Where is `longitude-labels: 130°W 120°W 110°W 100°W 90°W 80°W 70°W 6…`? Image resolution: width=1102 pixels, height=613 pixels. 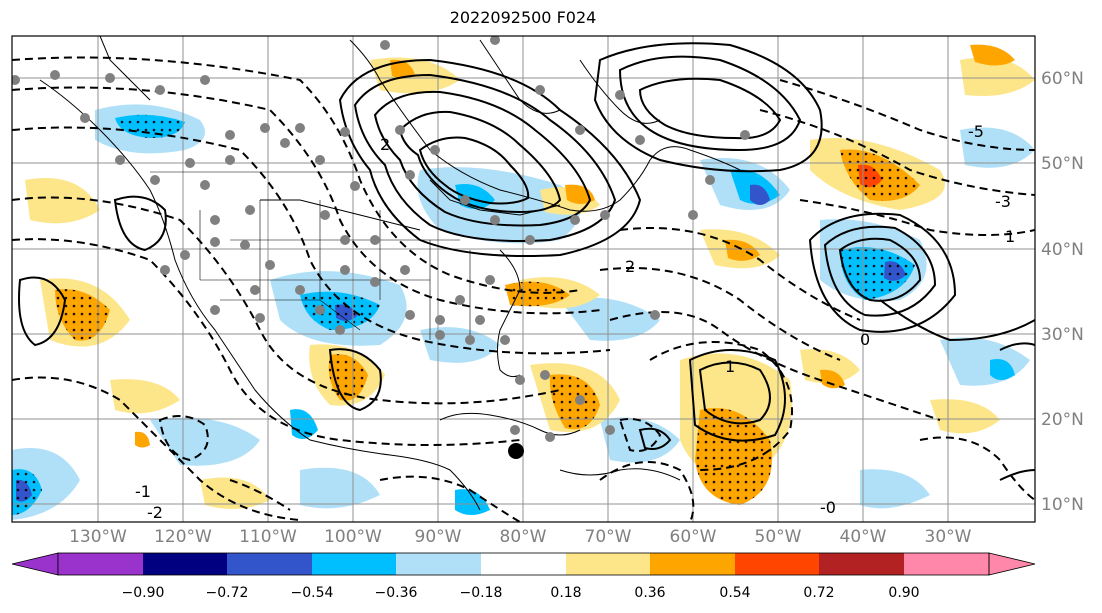
longitude-labels: 130°W 120°W 110°W 100°W 90°W 80°W 70°W 6… is located at coordinates (520, 537).